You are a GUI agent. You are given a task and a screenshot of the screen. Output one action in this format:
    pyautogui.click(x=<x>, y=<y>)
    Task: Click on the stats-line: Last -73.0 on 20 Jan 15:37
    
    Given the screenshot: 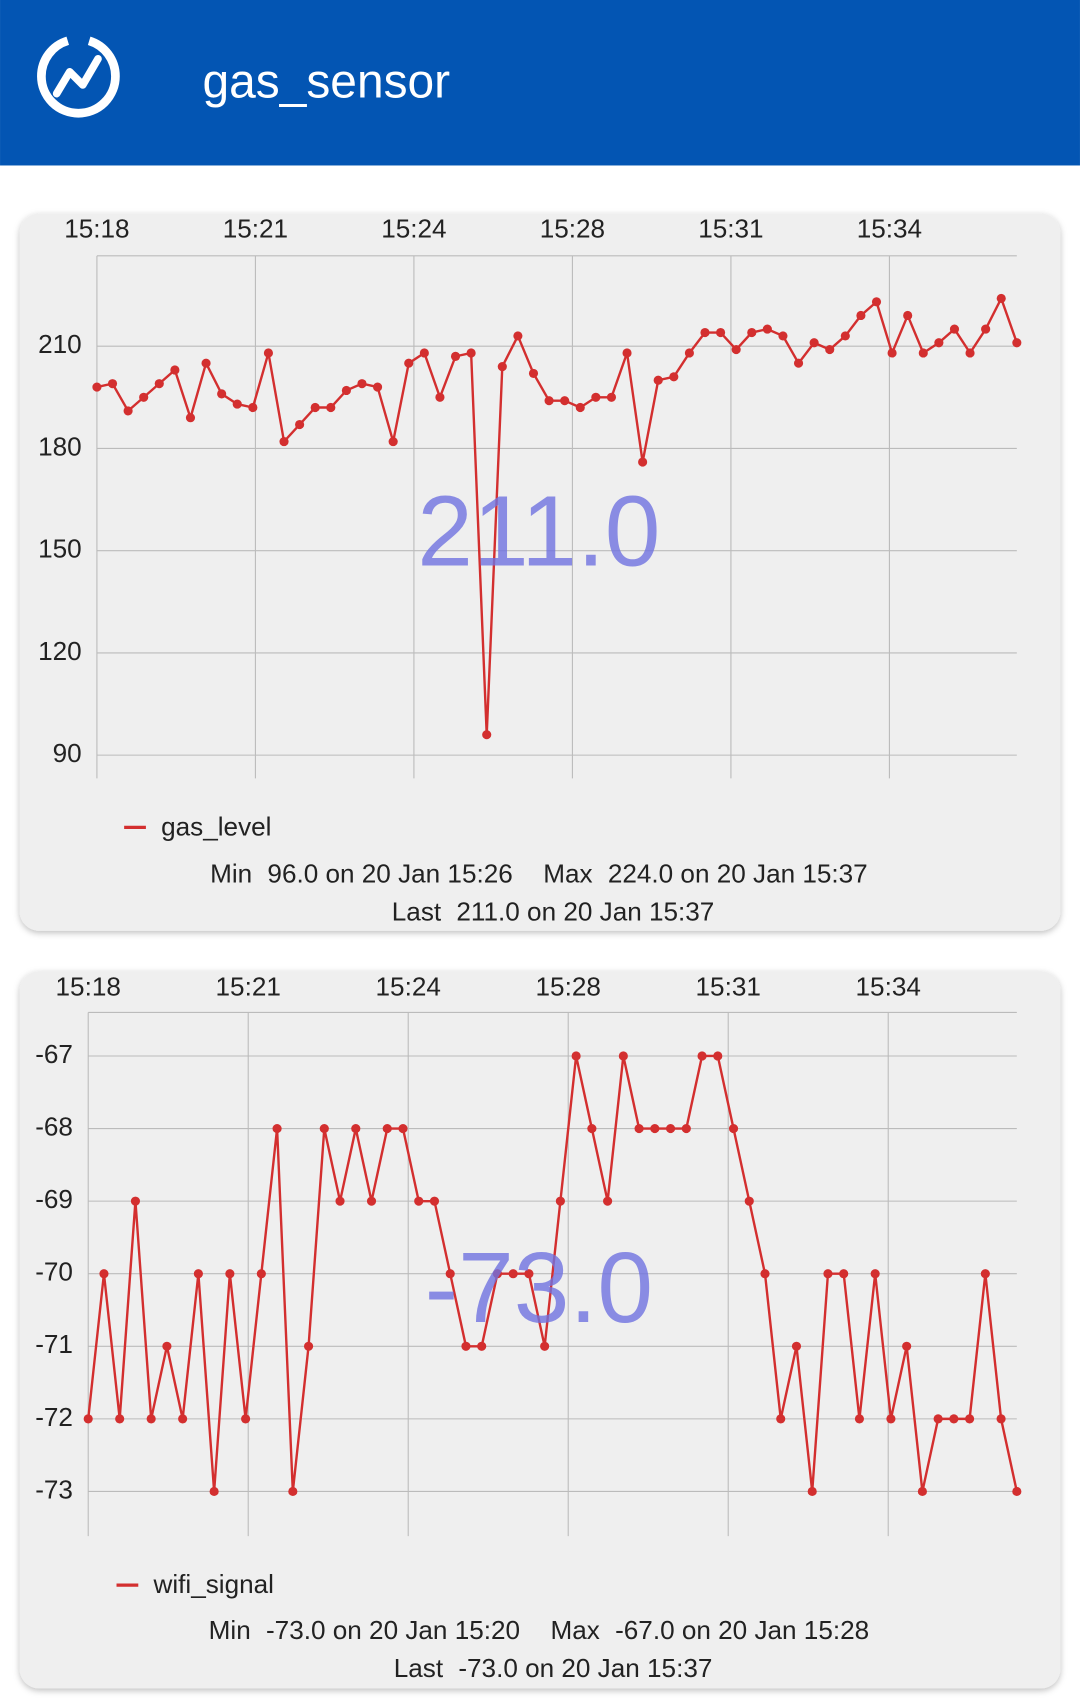 What is the action you would take?
    pyautogui.click(x=553, y=1668)
    